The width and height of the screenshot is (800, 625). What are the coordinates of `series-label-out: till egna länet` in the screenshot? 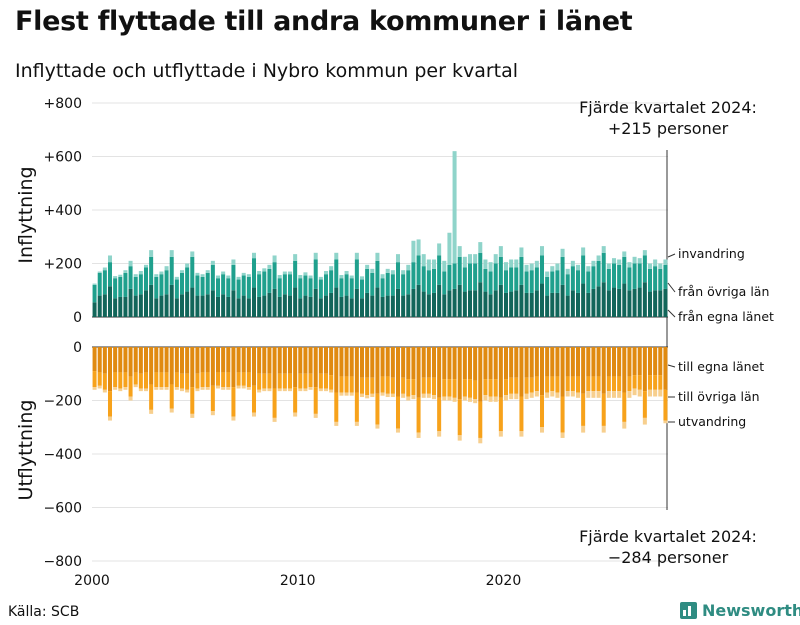 It's located at (721, 366).